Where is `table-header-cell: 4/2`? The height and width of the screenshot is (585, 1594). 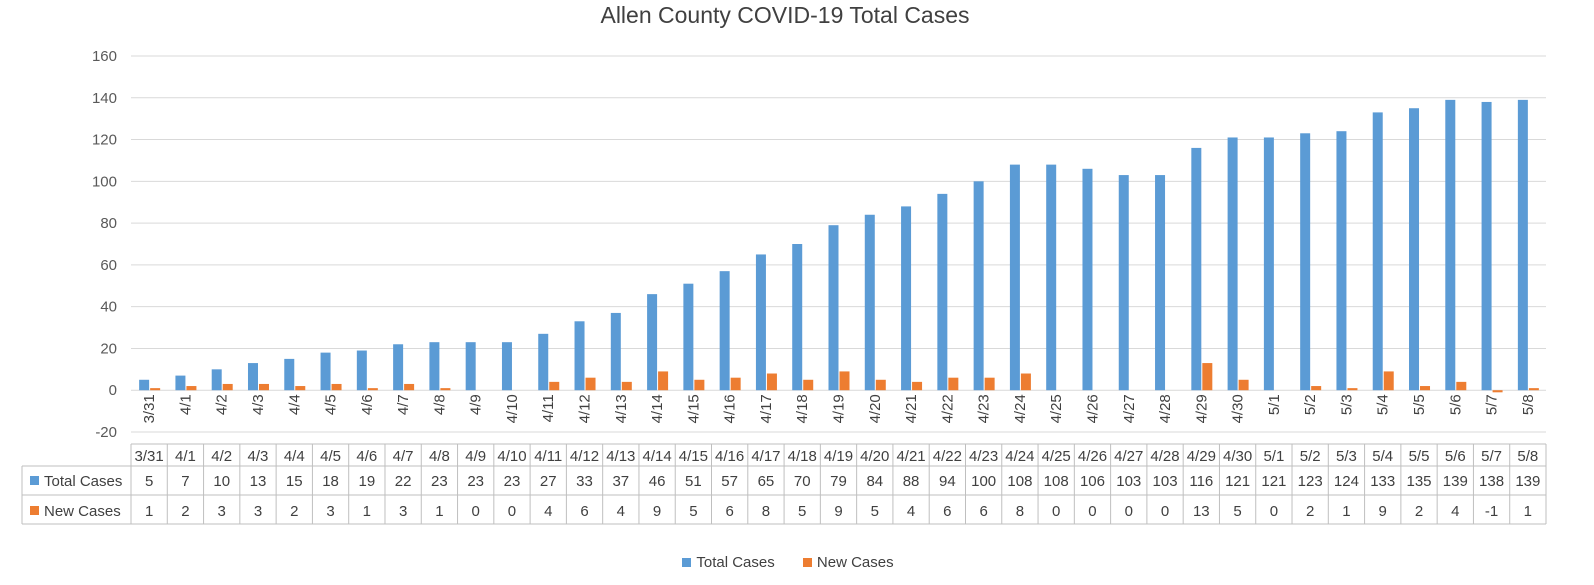
table-header-cell: 4/2 is located at coordinates (221, 456).